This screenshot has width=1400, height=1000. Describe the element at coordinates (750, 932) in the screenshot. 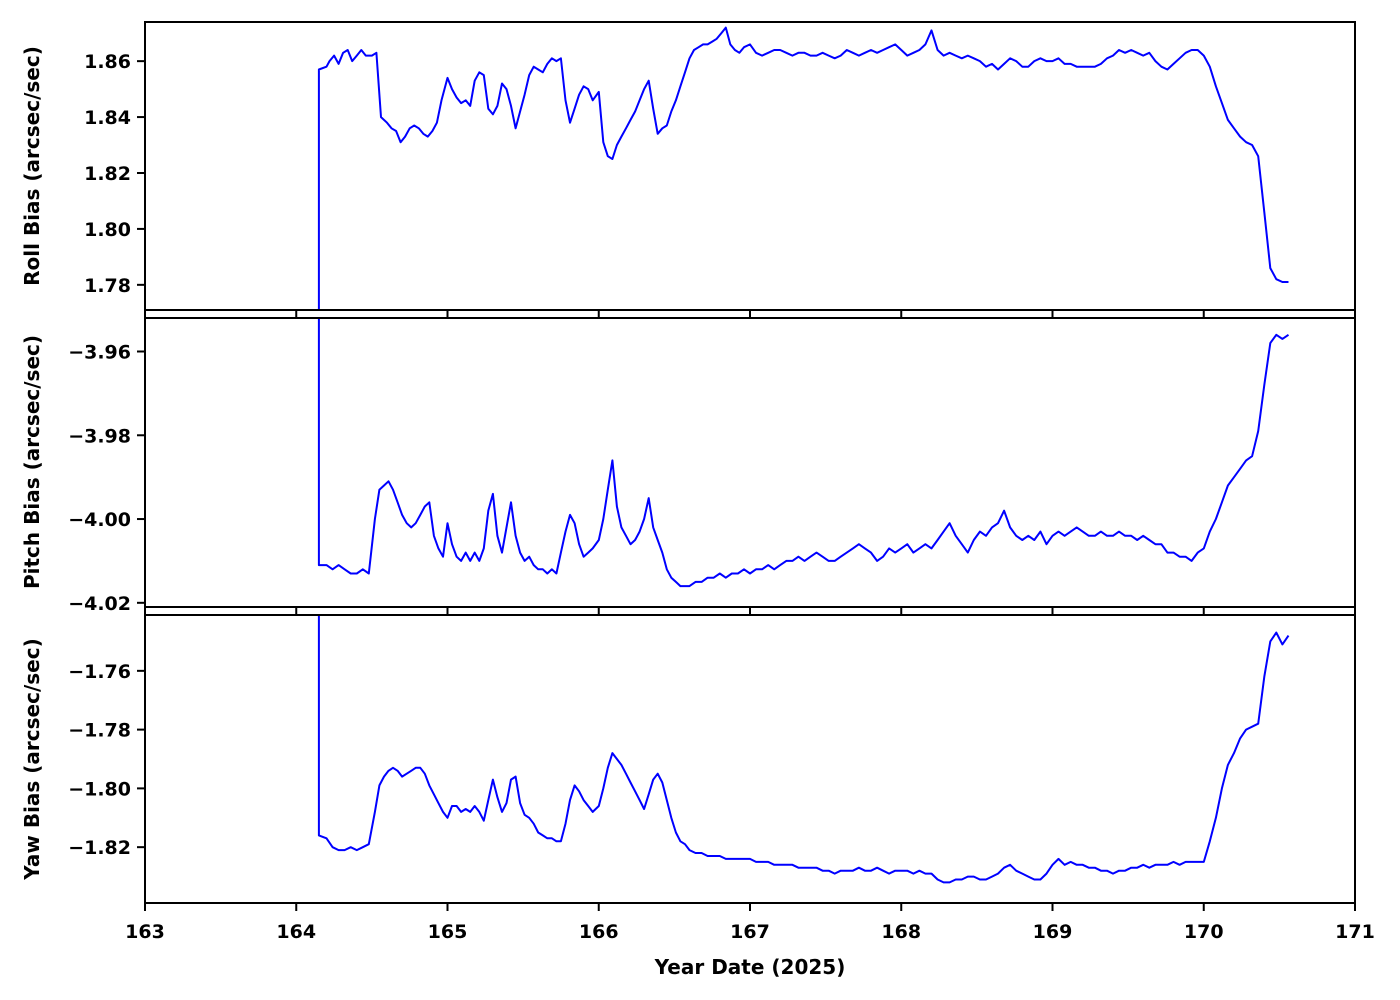

I see `x-tick-label: 167` at that location.